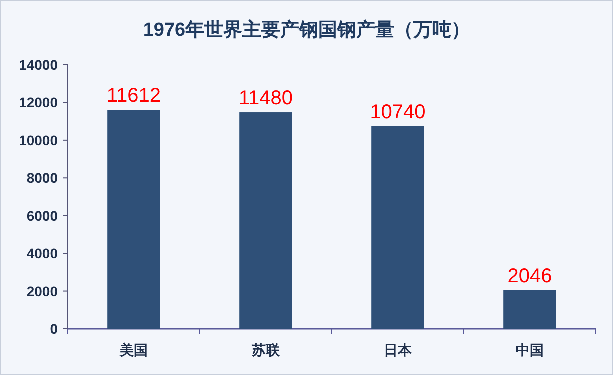 Image resolution: width=614 pixels, height=376 pixels. What do you see at coordinates (42, 291) in the screenshot?
I see `y-tick-label: 2000` at bounding box center [42, 291].